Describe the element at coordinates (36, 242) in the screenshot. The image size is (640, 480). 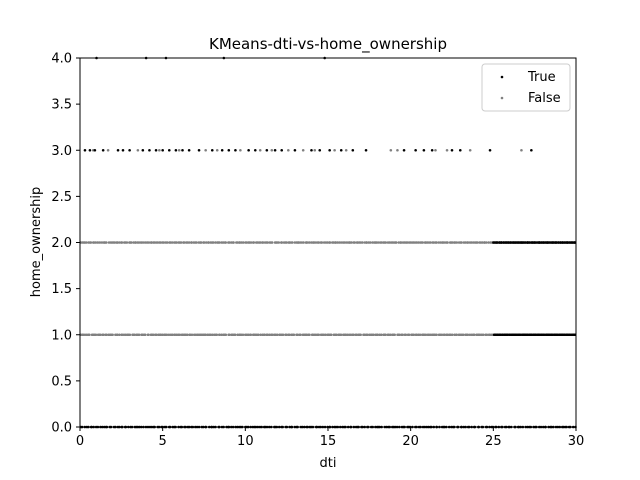
I see `y-axis-label: home_ownership` at that location.